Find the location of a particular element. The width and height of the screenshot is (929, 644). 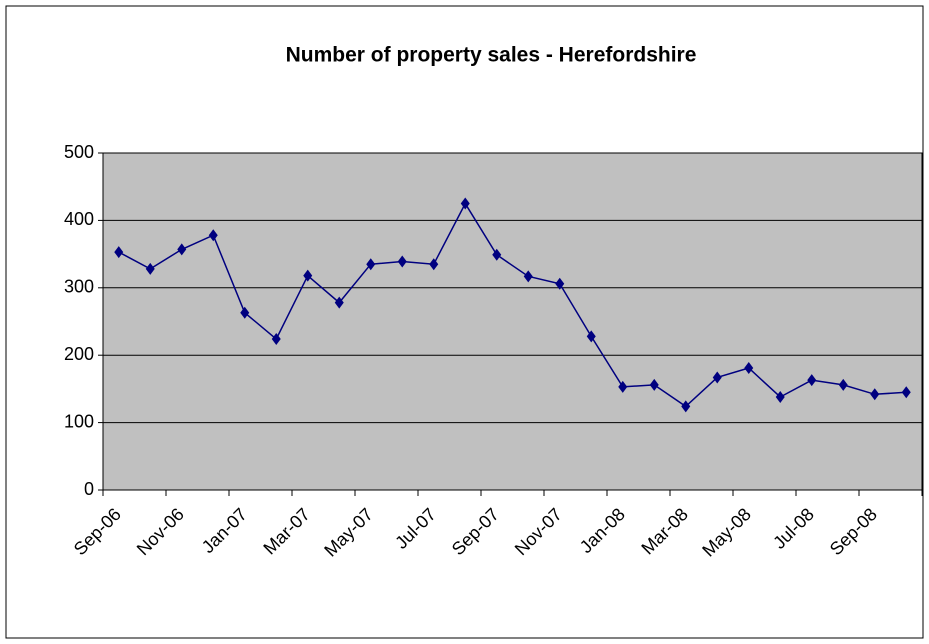

y-tick-label: 300 is located at coordinates (79, 287).